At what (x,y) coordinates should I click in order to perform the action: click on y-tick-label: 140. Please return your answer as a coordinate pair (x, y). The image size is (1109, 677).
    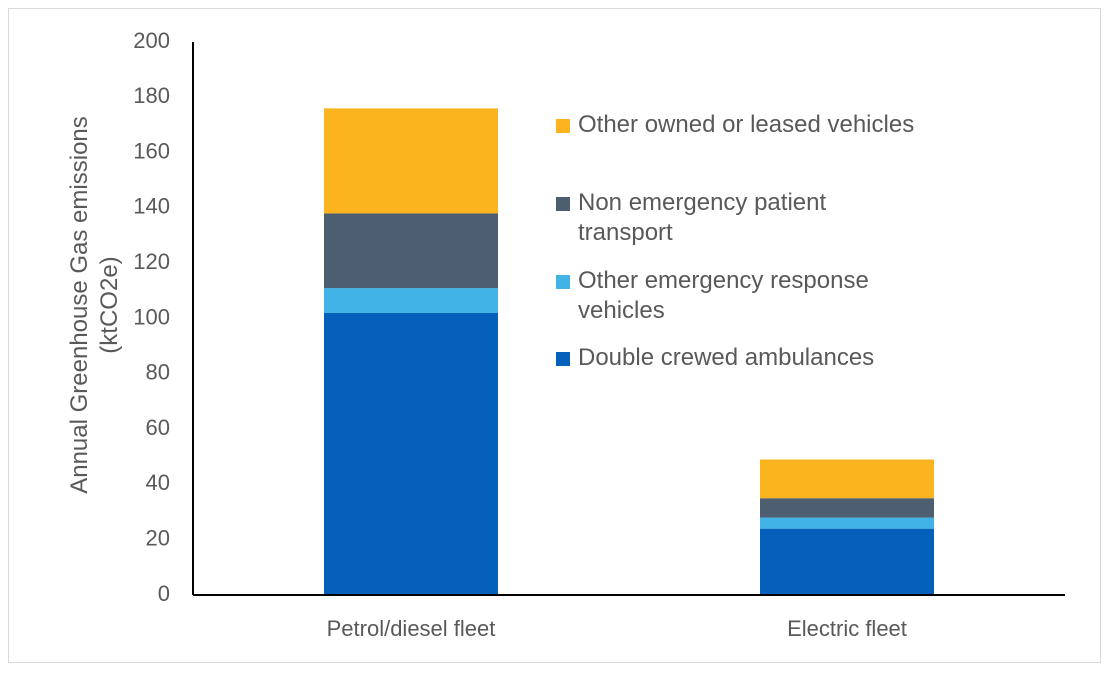
    Looking at the image, I should click on (151, 206).